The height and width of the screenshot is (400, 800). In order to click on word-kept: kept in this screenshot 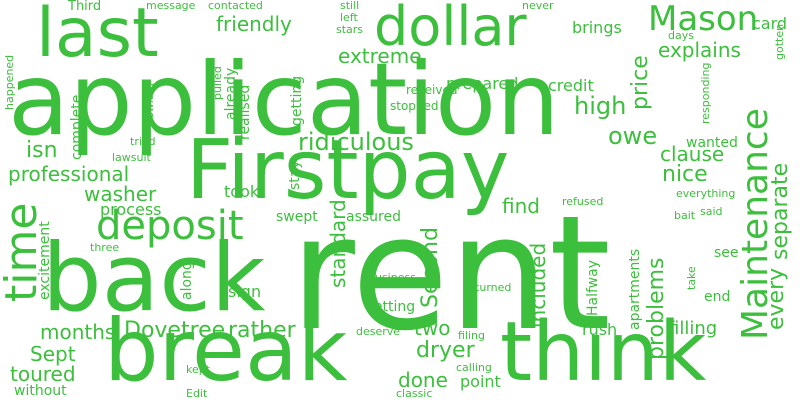, I will do `click(198, 369)`.